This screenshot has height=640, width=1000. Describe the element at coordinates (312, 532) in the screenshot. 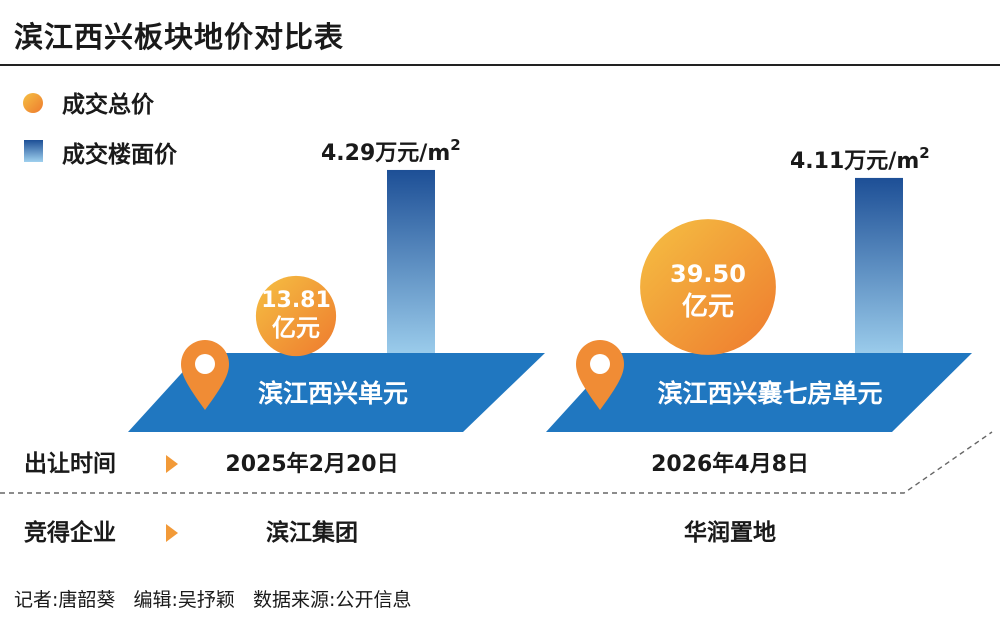

I see `winning-company-1: 滨江集团` at that location.